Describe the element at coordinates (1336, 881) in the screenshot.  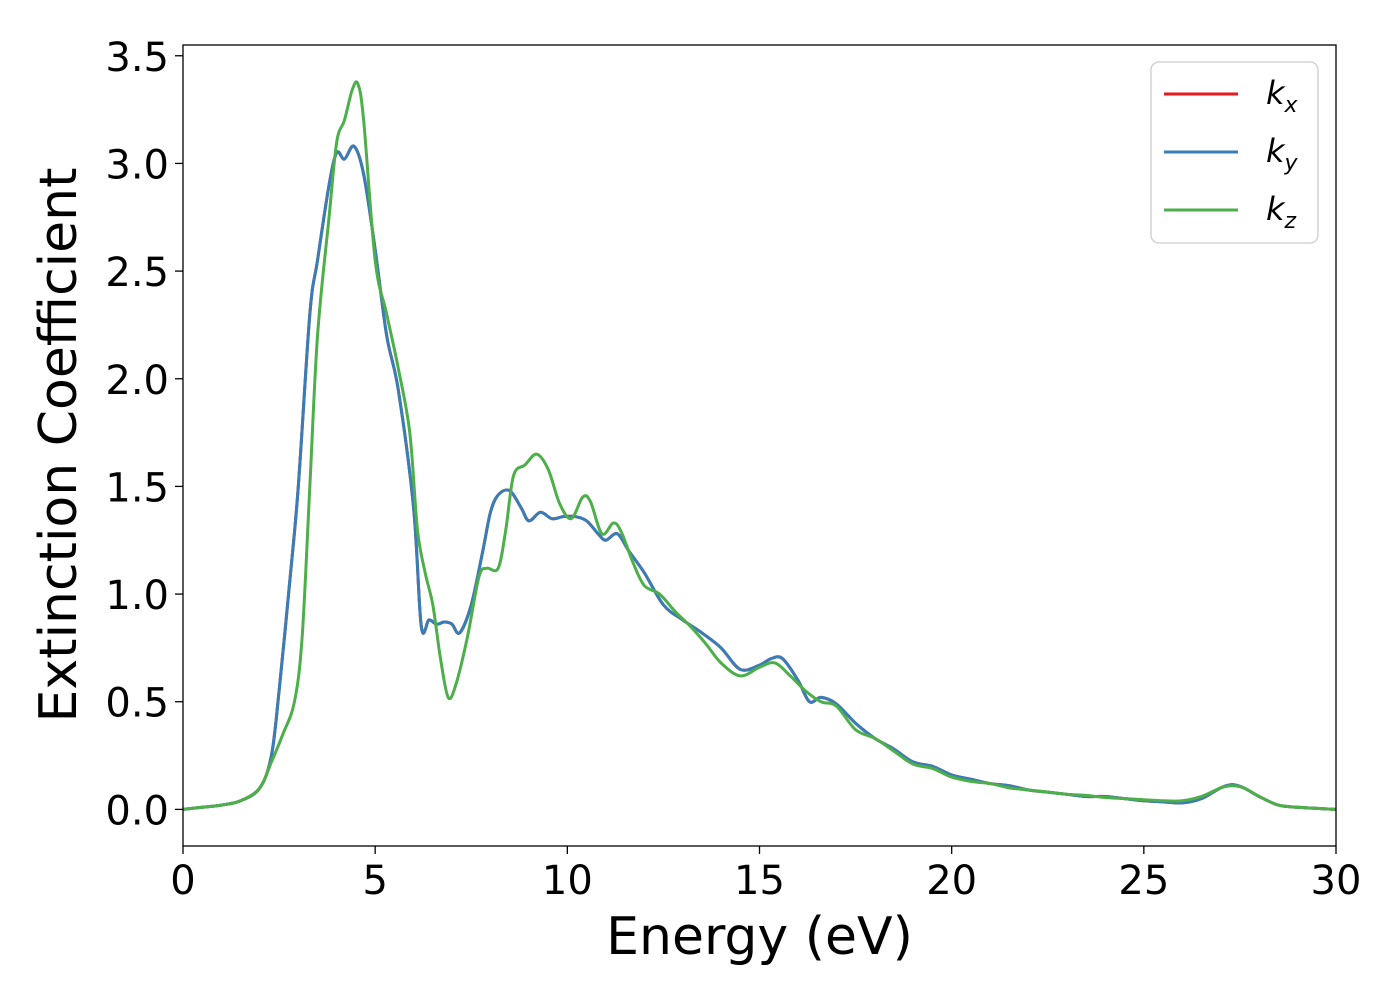
I see `x-tick-label: 30` at that location.